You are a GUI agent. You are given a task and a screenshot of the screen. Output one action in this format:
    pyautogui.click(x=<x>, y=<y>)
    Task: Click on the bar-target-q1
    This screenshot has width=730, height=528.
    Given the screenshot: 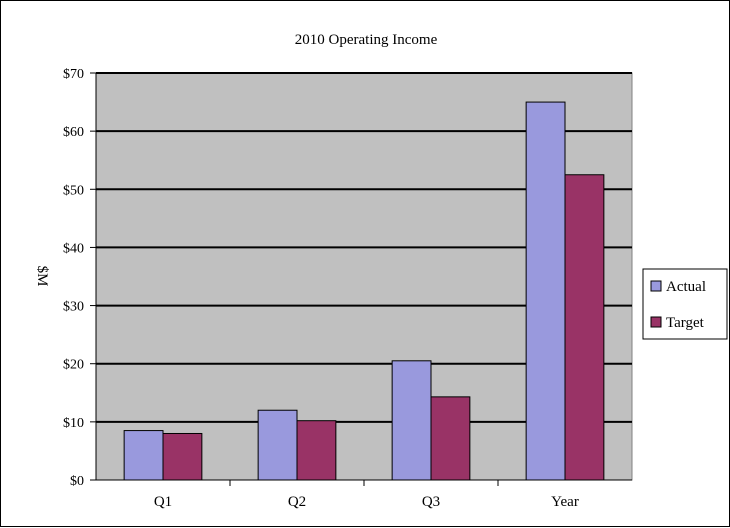 What is the action you would take?
    pyautogui.click(x=182, y=456)
    